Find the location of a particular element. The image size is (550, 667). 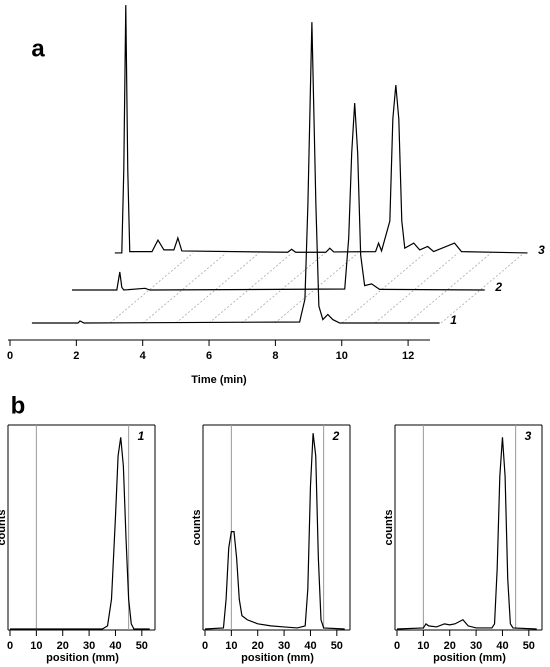

panel-label: a is located at coordinates (38, 48).